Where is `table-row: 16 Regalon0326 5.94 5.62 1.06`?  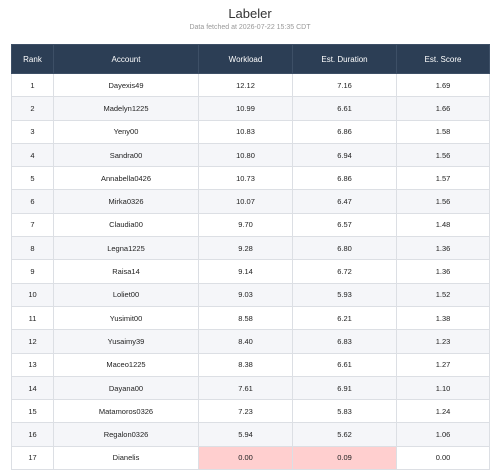
table-row: 16 Regalon0326 5.94 5.62 1.06 is located at coordinates (250, 434).